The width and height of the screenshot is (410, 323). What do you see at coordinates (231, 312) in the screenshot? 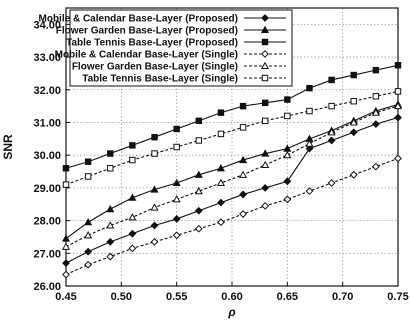
I see `x-axis-title: ρ` at bounding box center [231, 312].